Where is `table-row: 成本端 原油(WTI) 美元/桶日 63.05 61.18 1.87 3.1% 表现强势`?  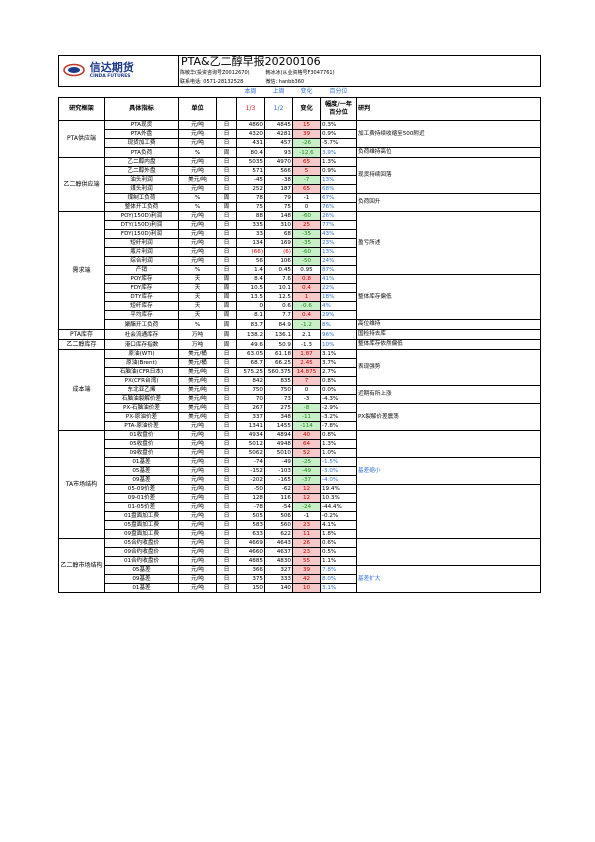
table-row: 成本端 原油(WTI) 美元/桶日 63.05 61.18 1.87 3.1% 表现强势 is located at coordinates (300, 390).